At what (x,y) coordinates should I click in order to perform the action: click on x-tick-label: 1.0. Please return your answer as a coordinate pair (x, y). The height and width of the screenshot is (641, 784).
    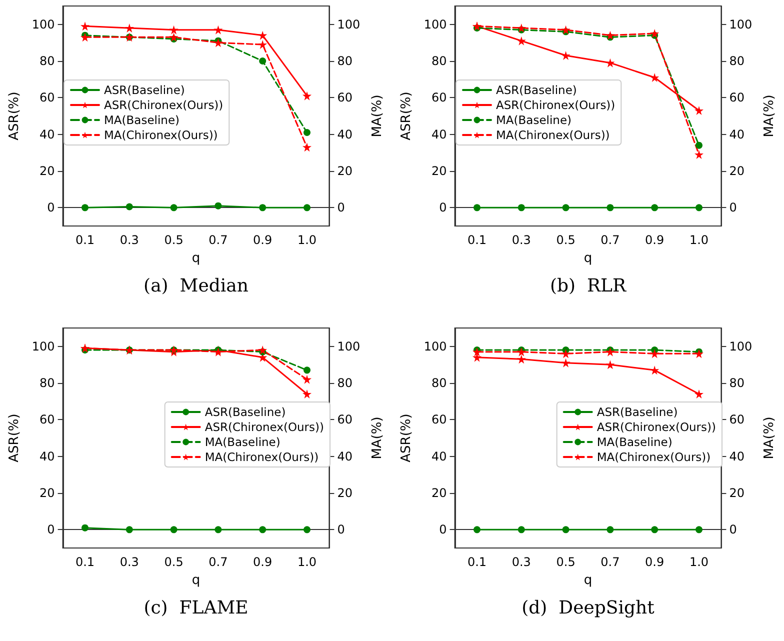
    Looking at the image, I should click on (699, 562).